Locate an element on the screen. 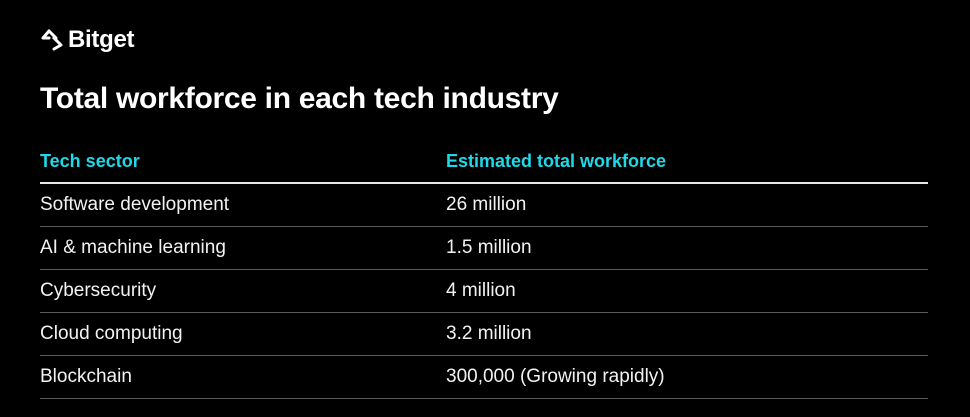 The width and height of the screenshot is (970, 417). table-header-row: Tech sector Estimated total workforce is located at coordinates (484, 162).